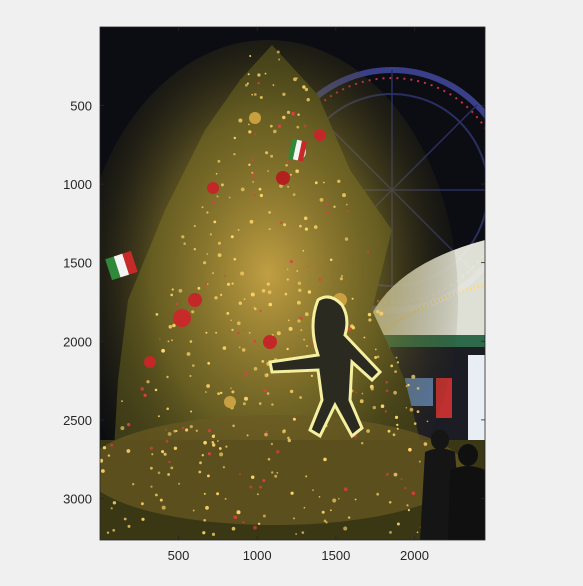  I want to click on y-tick-label: 1000, so click(77, 184).